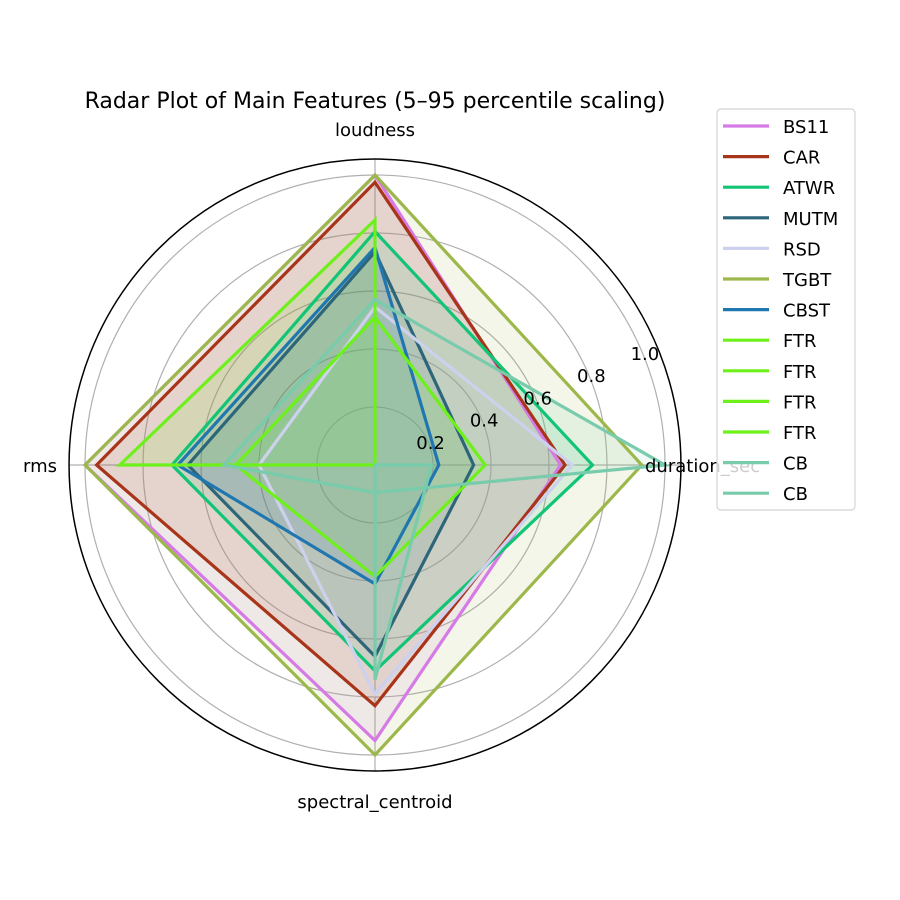  I want to click on axis-label-rms: rms, so click(40, 466).